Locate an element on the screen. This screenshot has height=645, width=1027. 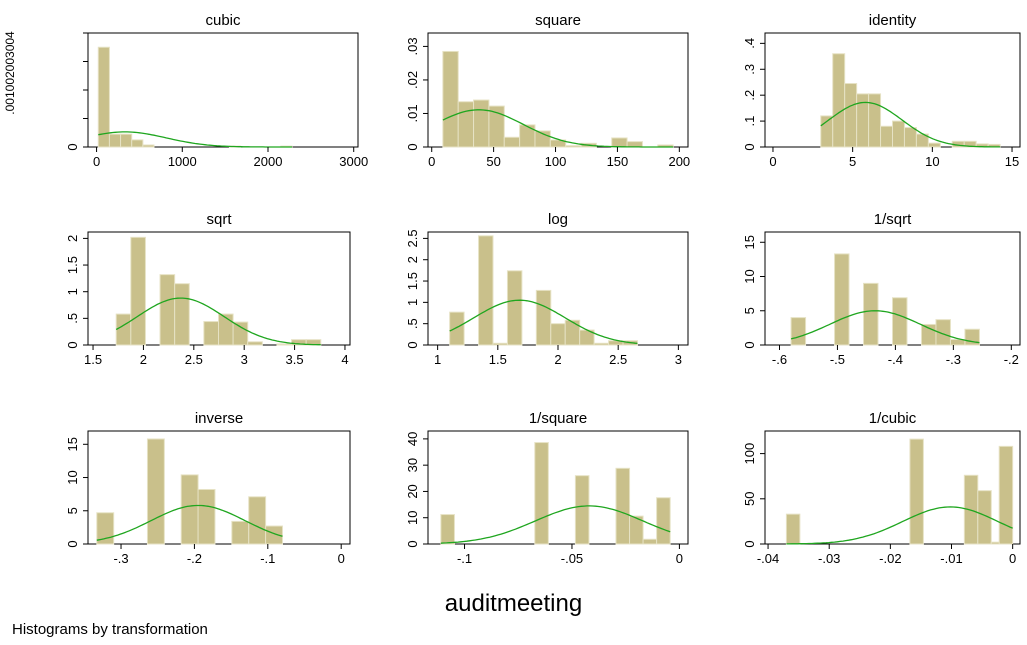
y-tick-label: .1 is located at coordinates (749, 121).